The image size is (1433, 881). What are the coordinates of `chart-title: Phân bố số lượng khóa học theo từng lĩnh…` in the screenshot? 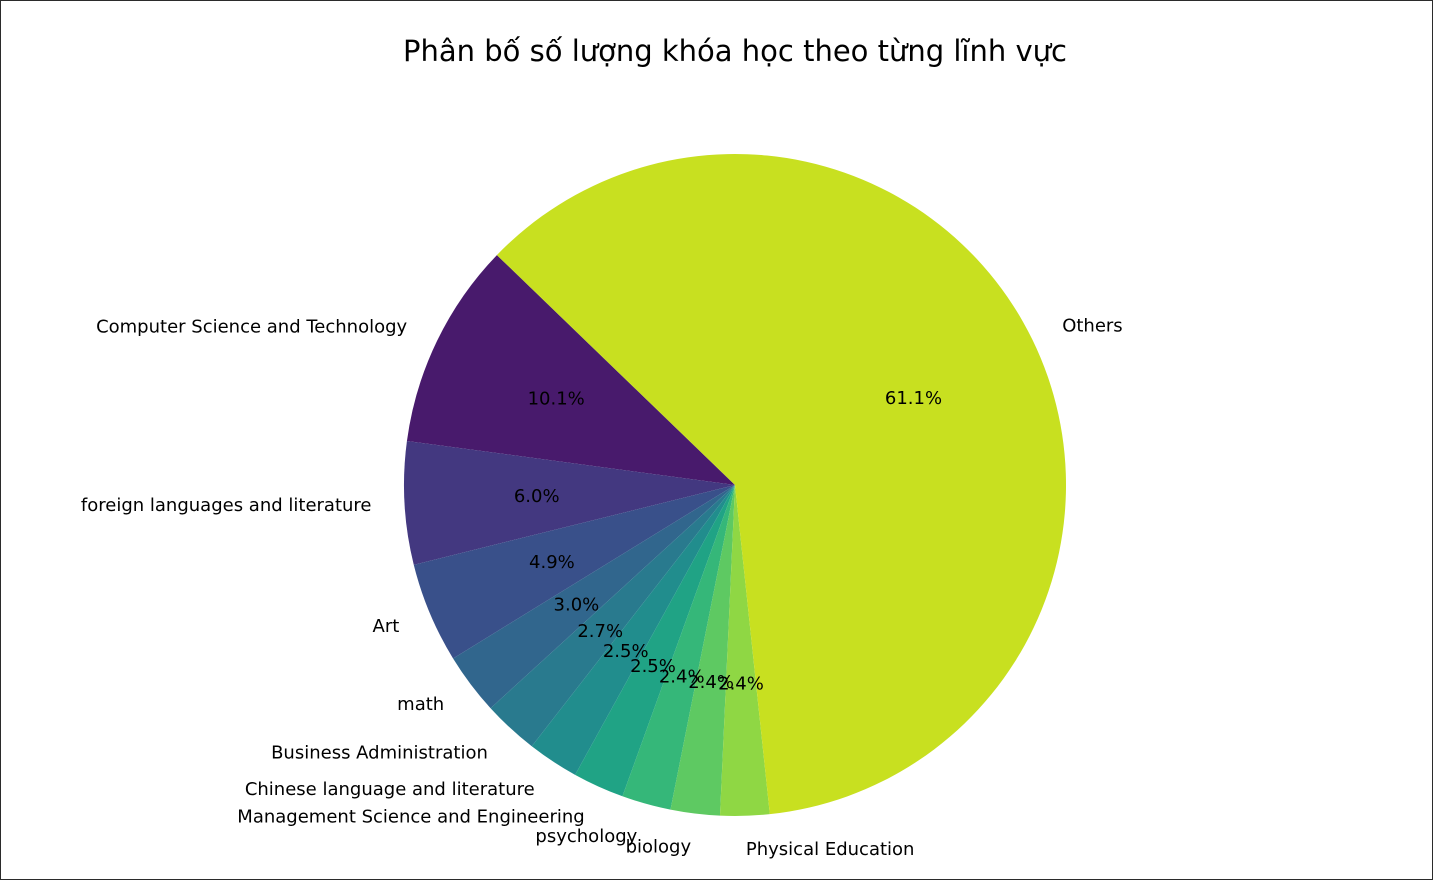 It's located at (735, 51).